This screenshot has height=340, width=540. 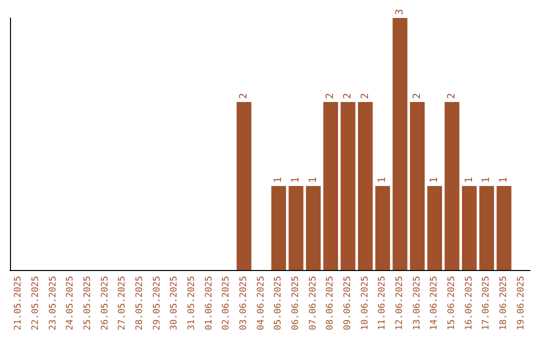 I want to click on x-tick-label: 03.06.2025, so click(x=244, y=303).